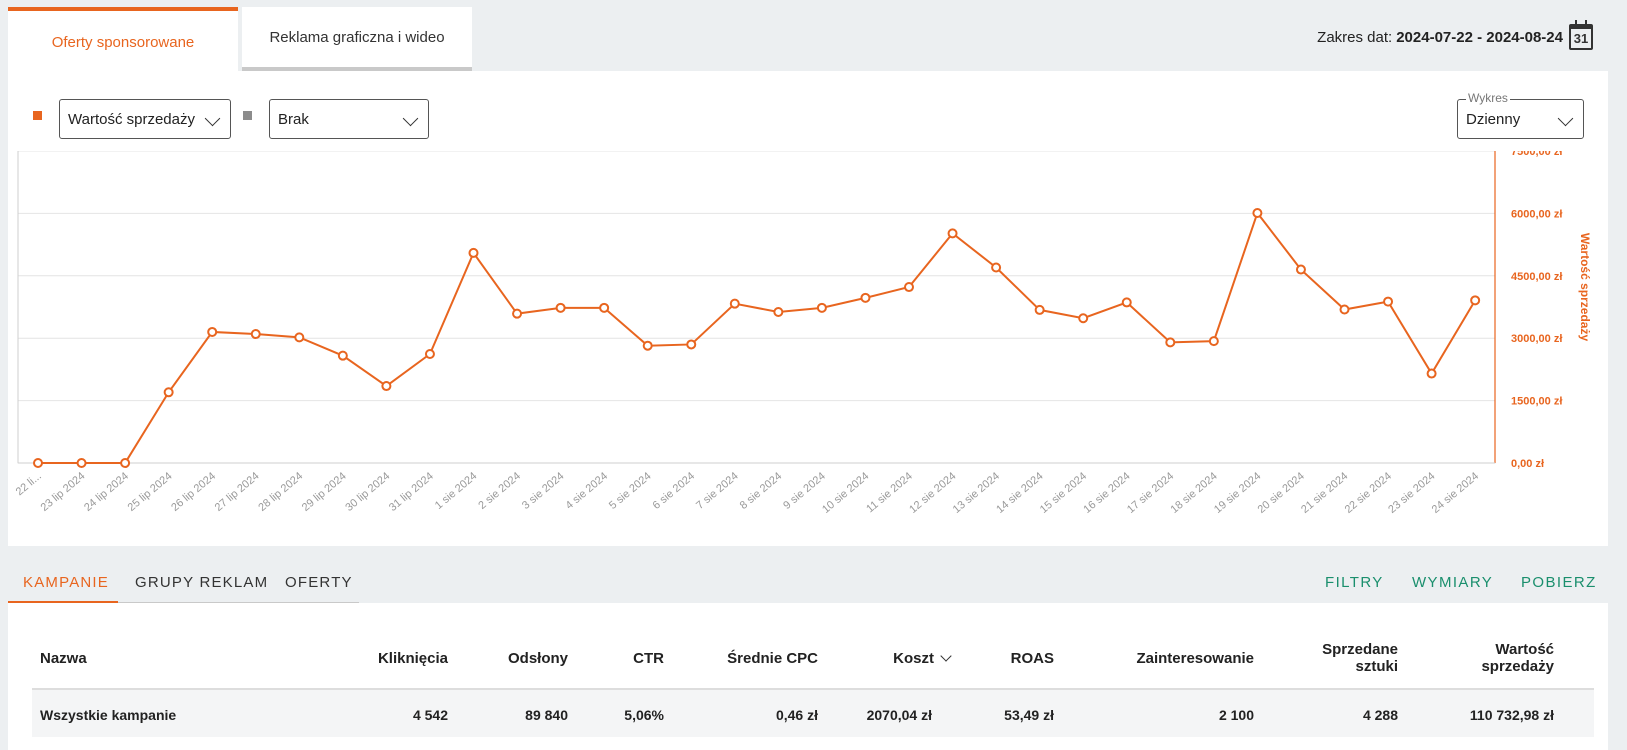 Image resolution: width=1627 pixels, height=750 pixels. I want to click on table-row-summary, so click(813, 713).